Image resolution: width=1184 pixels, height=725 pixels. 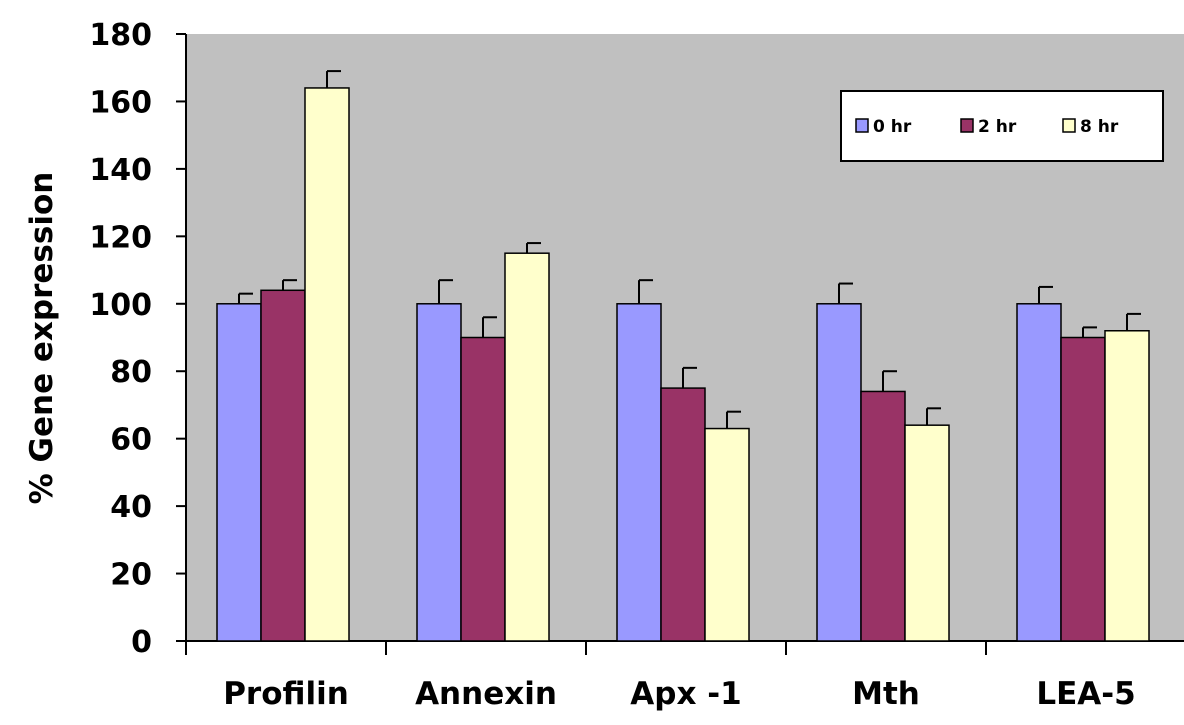 What do you see at coordinates (120, 35) in the screenshot?
I see `y-tick-label: 180` at bounding box center [120, 35].